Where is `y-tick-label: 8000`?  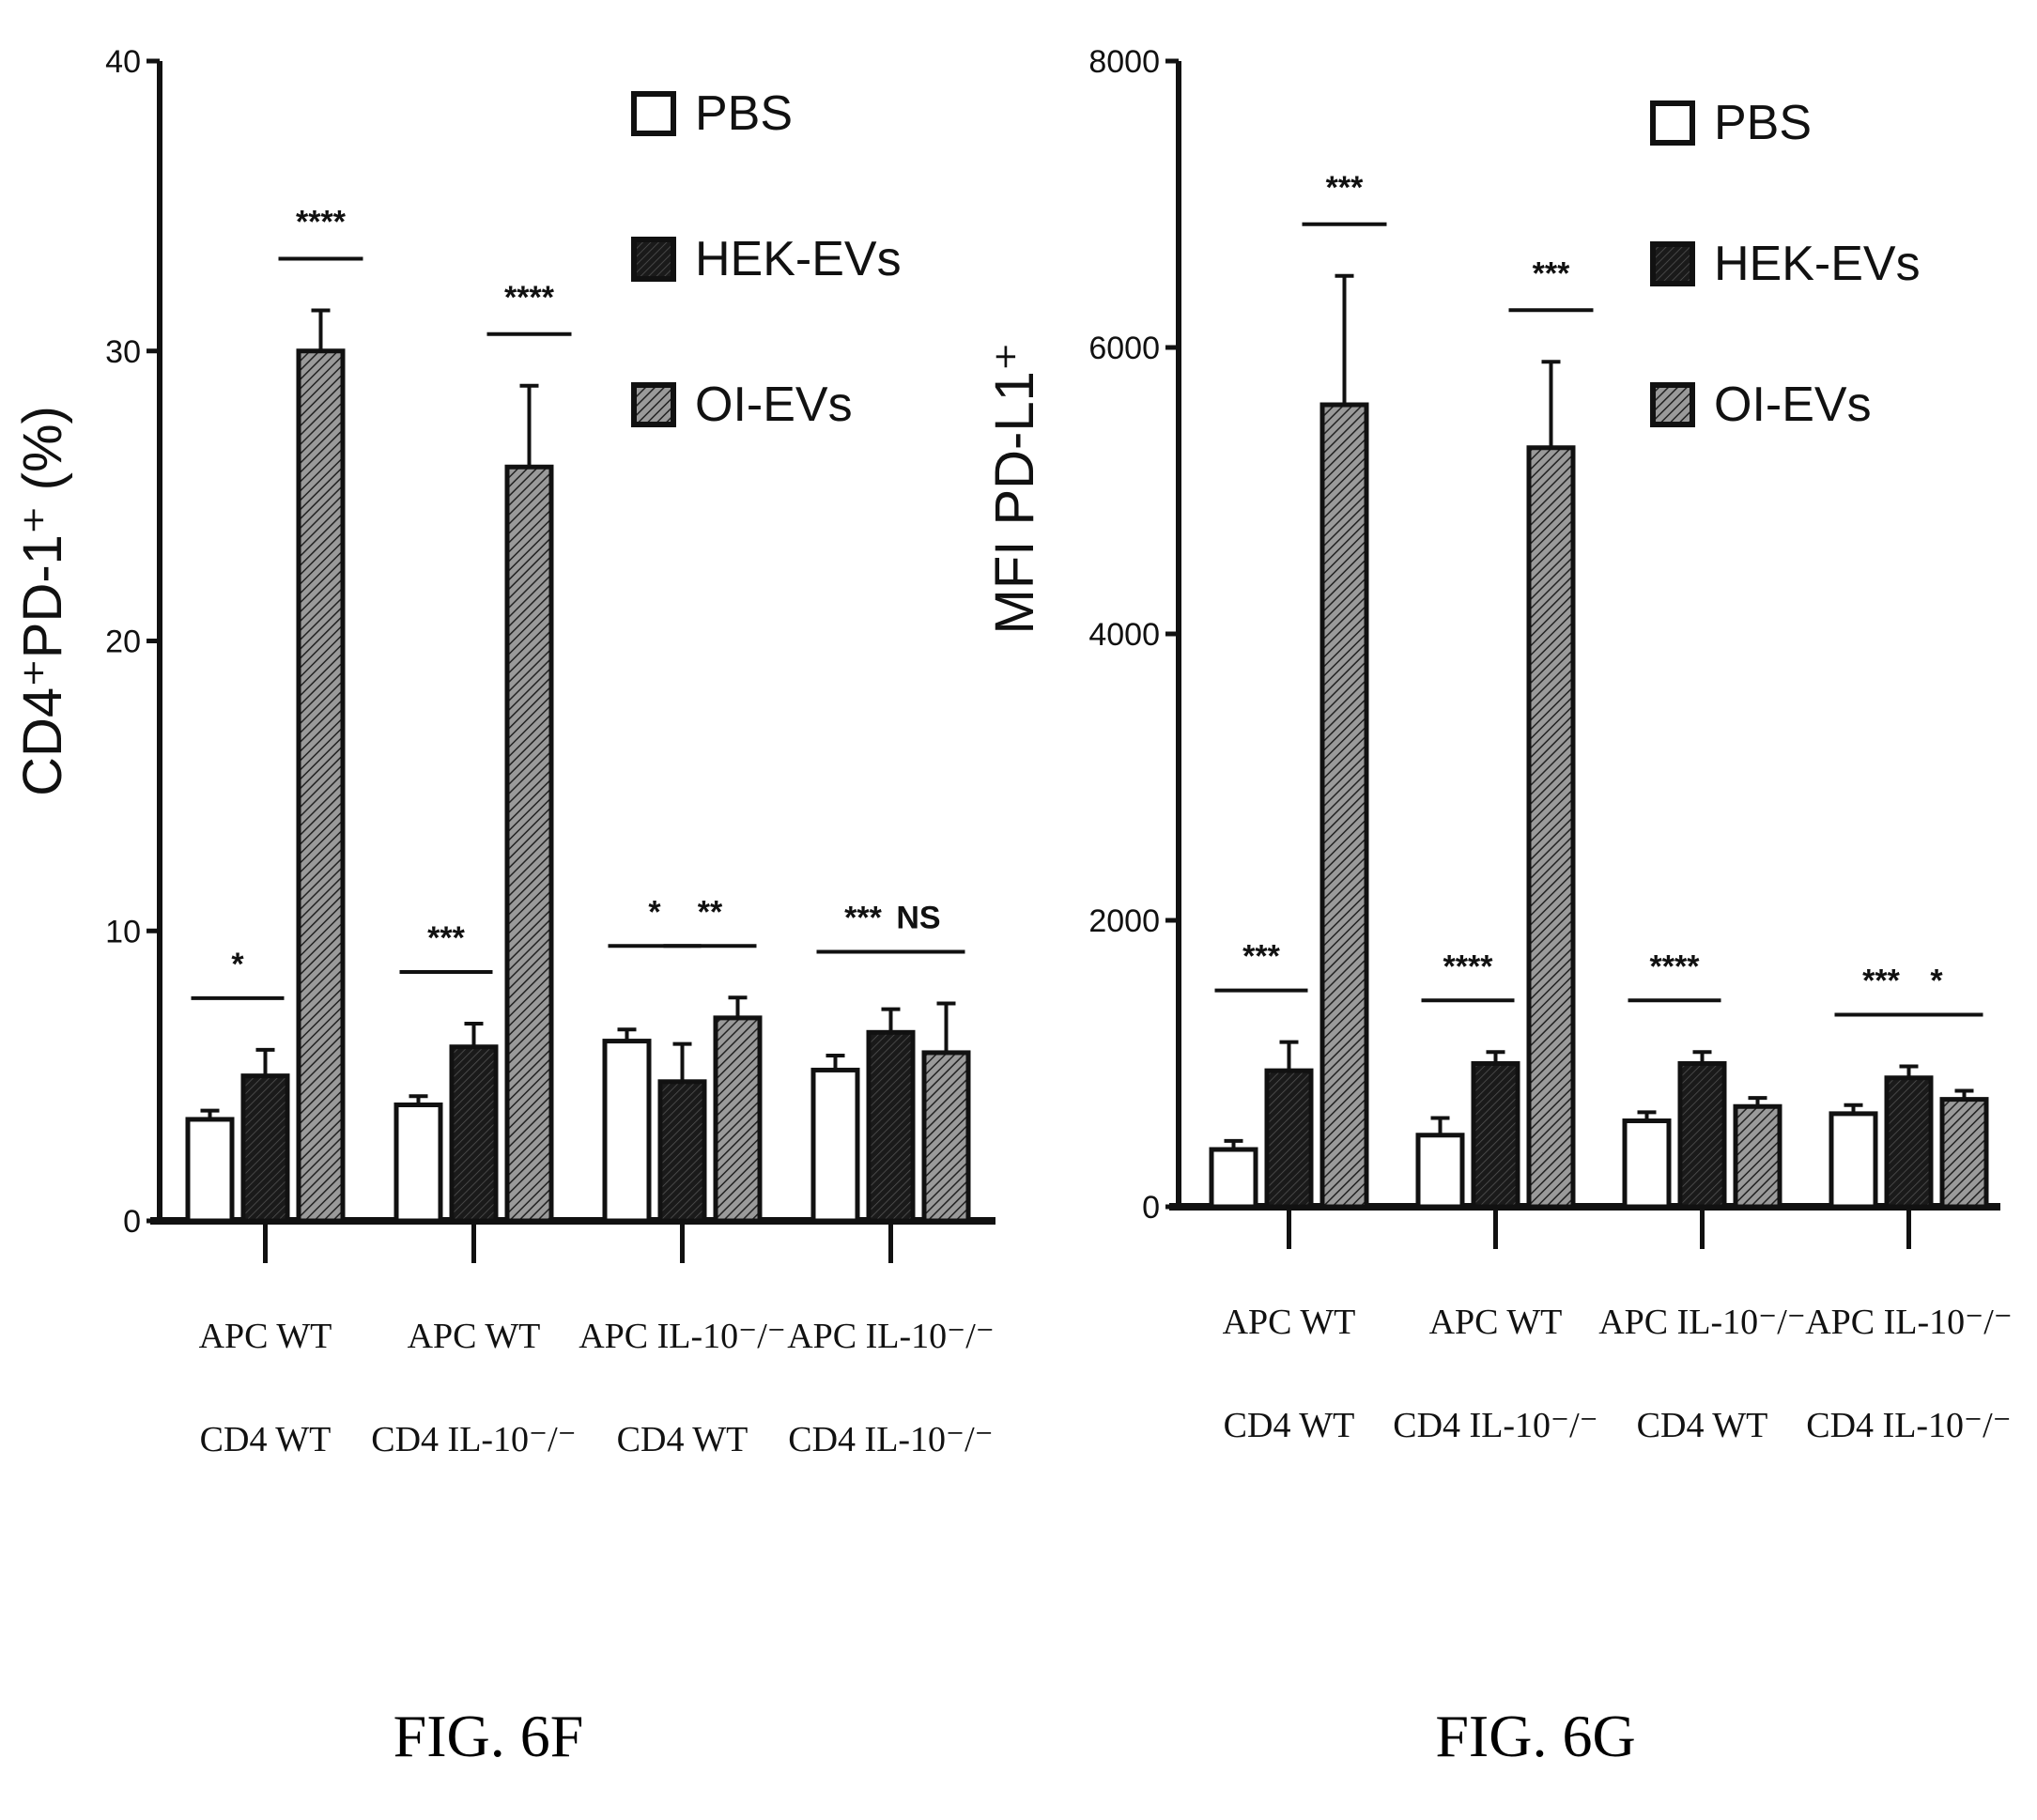
y-tick-label: 8000 is located at coordinates (1124, 62).